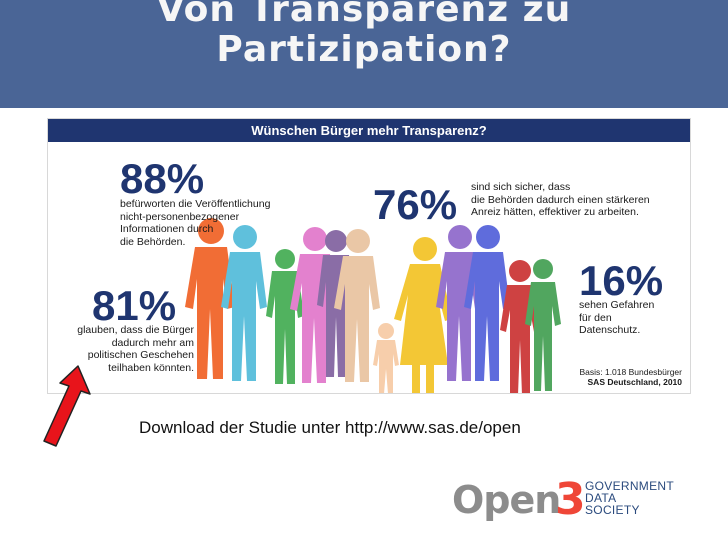 The image size is (728, 546). I want to click on logo-word-government: GOVERNMENT, so click(630, 486).